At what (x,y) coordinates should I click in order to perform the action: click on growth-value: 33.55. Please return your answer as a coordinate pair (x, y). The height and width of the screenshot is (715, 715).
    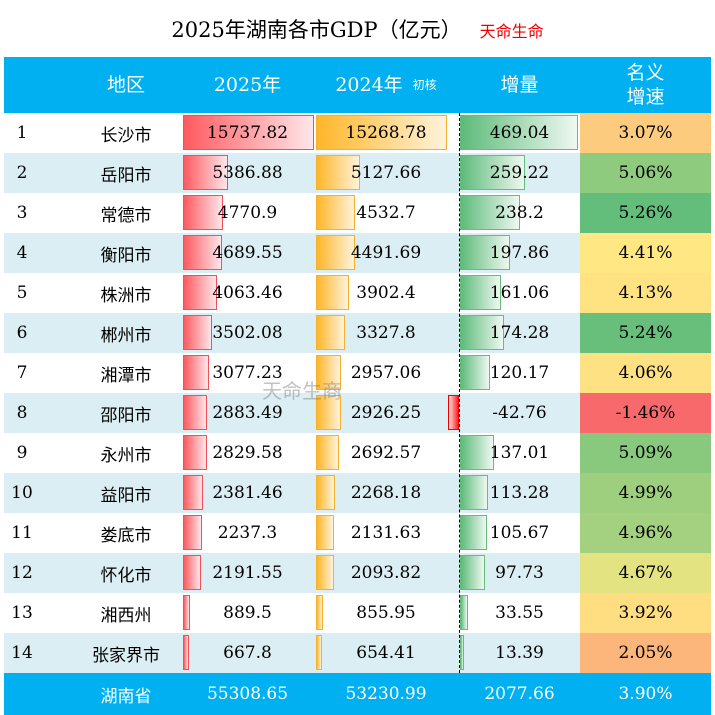
    Looking at the image, I should click on (519, 613).